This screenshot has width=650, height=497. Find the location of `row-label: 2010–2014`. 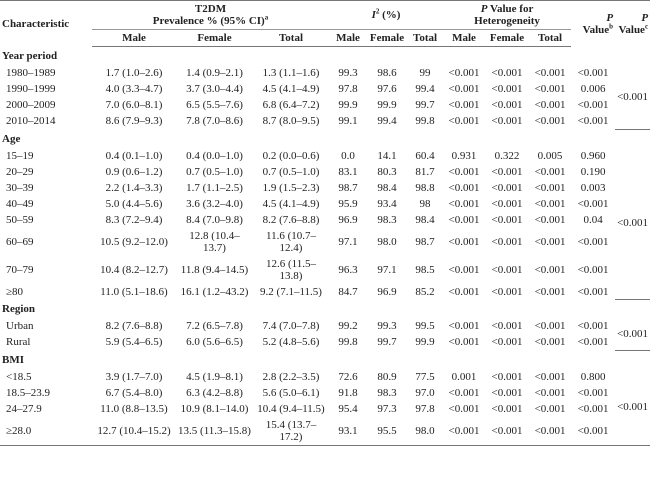

row-label: 2010–2014 is located at coordinates (31, 121).